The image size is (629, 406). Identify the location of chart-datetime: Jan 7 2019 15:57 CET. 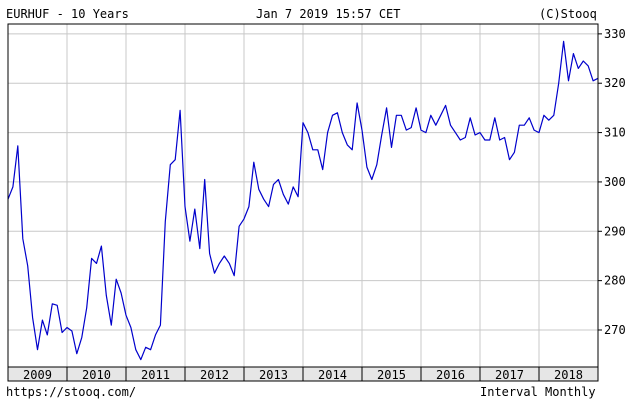
(328, 14).